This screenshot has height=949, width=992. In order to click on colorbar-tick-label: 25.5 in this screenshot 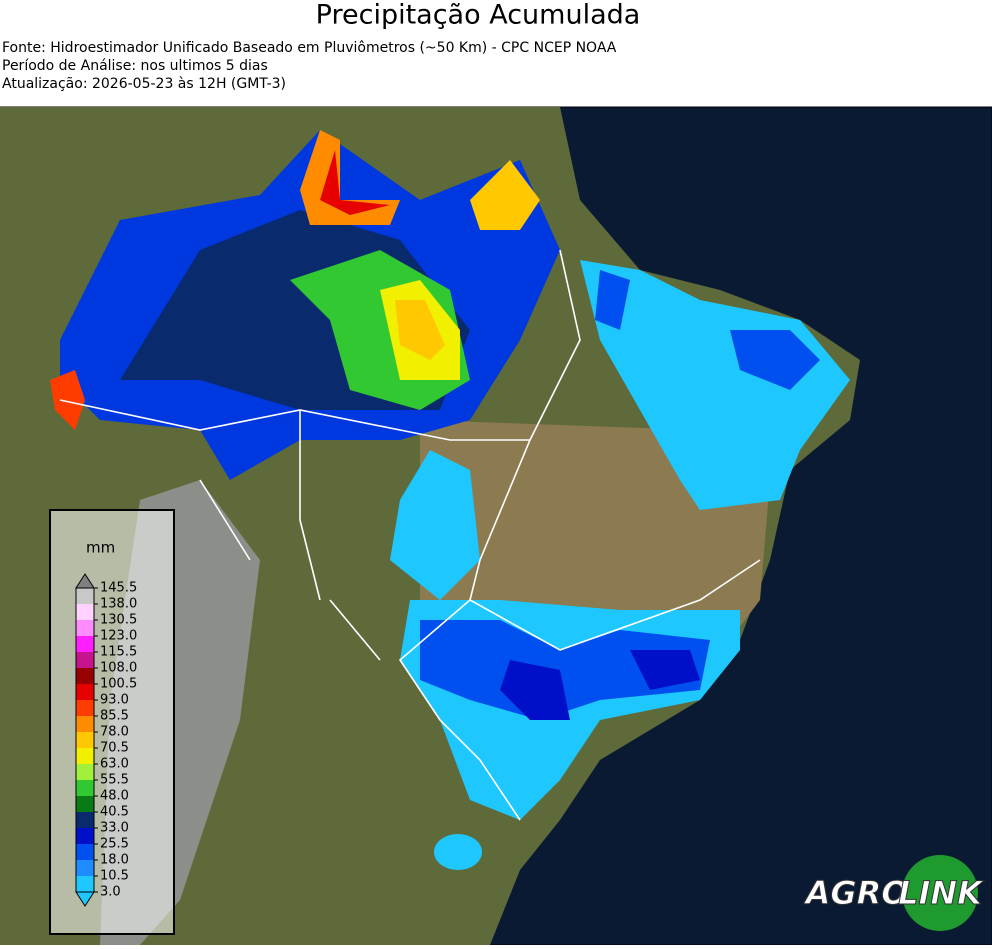, I will do `click(114, 844)`.